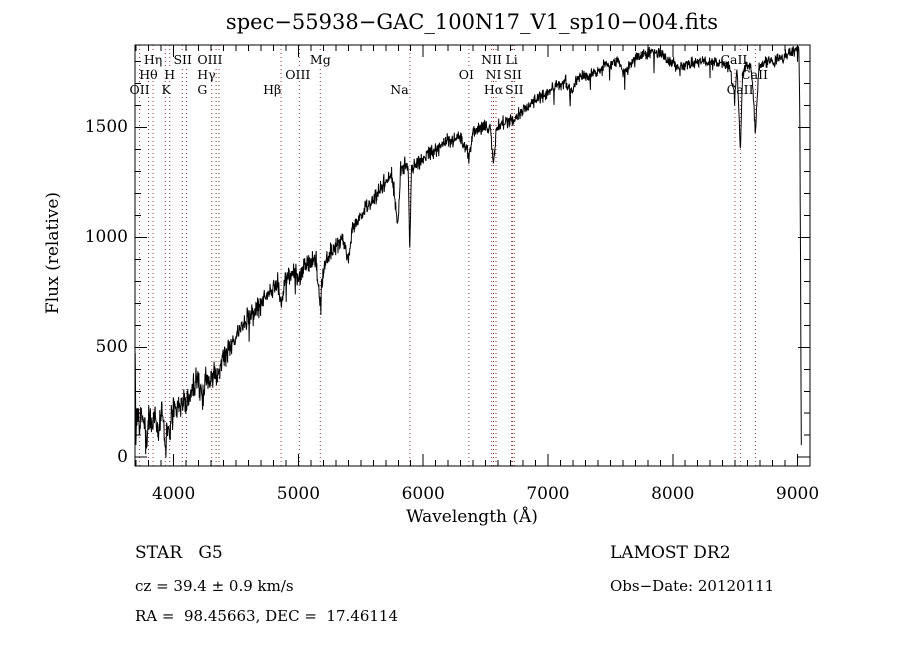  What do you see at coordinates (267, 616) in the screenshot?
I see `radec-text: RA = 98.45663, DEC = 17.46114` at bounding box center [267, 616].